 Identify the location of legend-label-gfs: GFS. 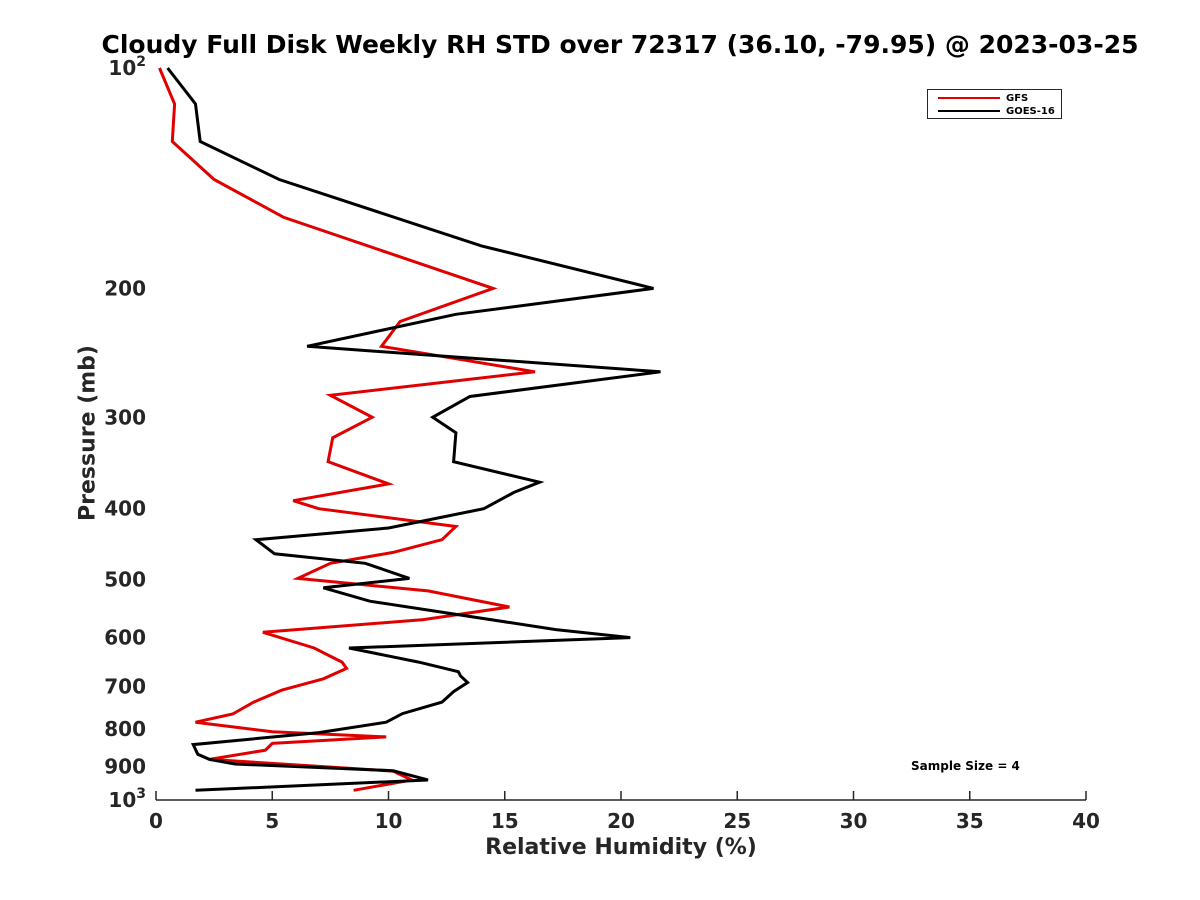
(1017, 98).